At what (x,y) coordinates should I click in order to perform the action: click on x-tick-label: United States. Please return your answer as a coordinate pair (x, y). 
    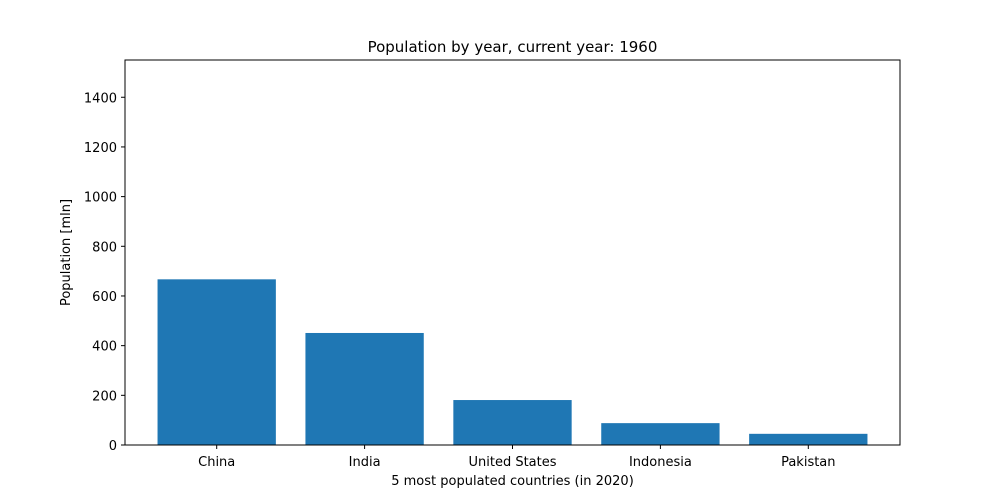
    Looking at the image, I should click on (512, 462).